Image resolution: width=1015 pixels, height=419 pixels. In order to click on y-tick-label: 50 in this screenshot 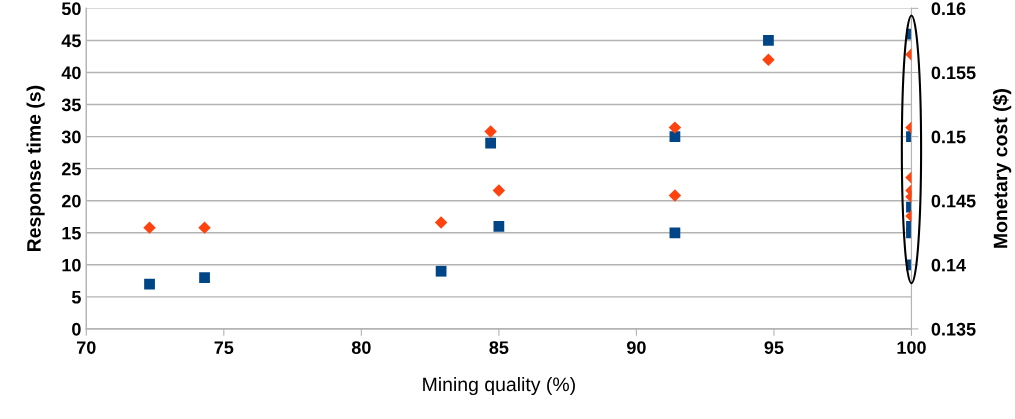, I will do `click(71, 9)`.